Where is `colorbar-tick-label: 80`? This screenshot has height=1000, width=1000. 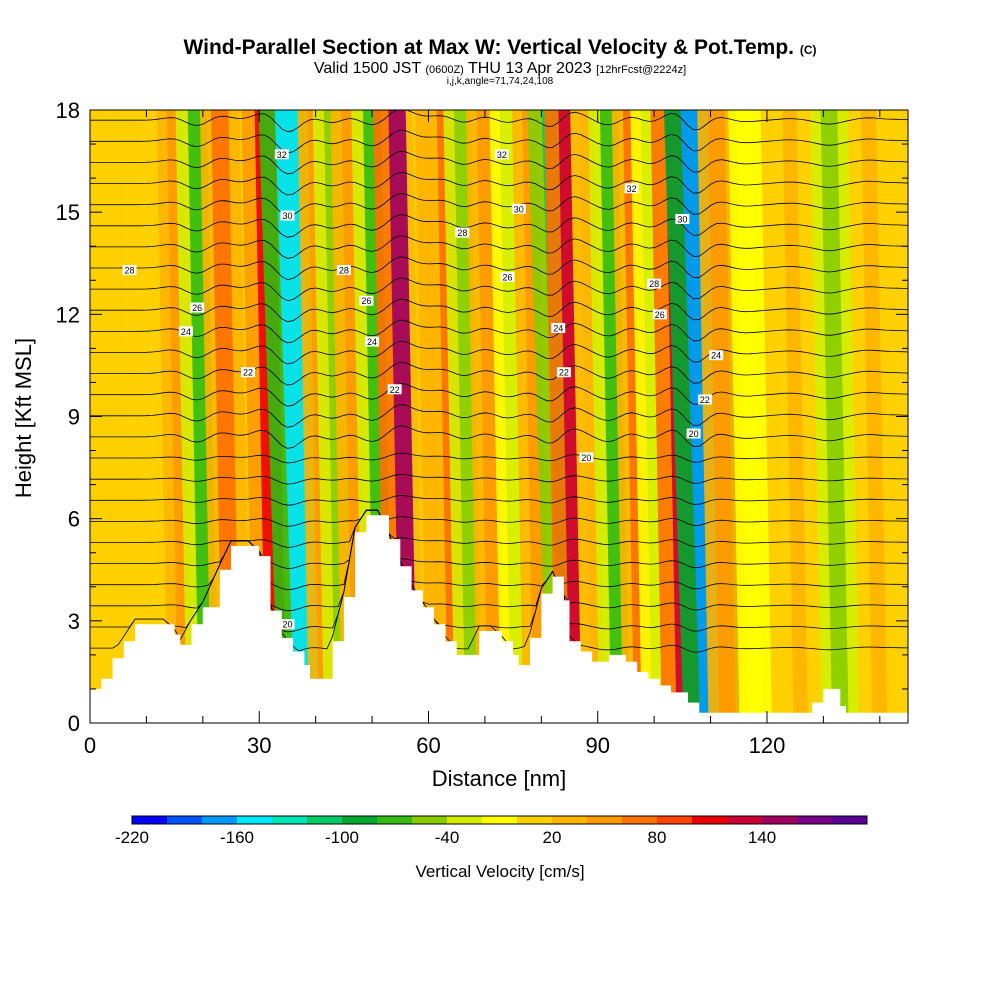
colorbar-tick-label: 80 is located at coordinates (657, 837).